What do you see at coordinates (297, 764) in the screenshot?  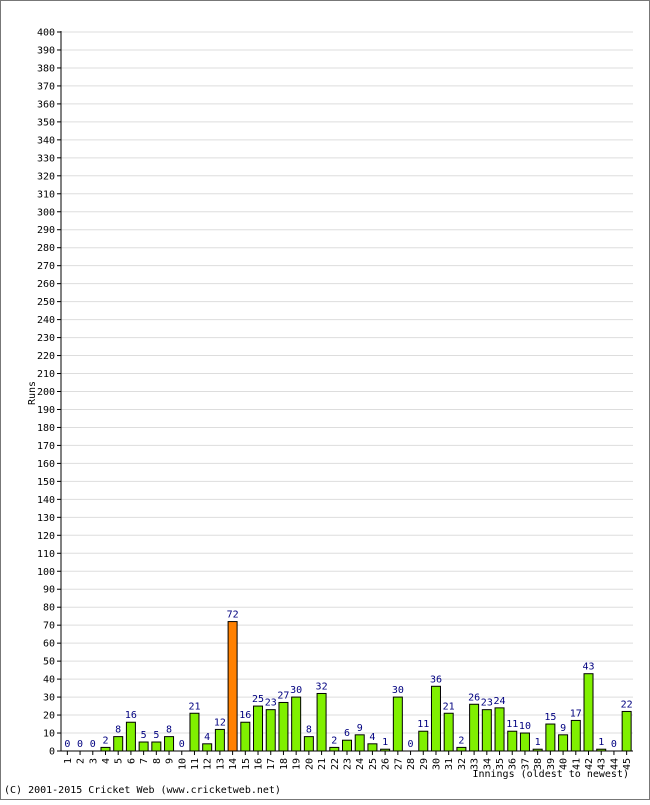 I see `x-tick-label: 19` at bounding box center [297, 764].